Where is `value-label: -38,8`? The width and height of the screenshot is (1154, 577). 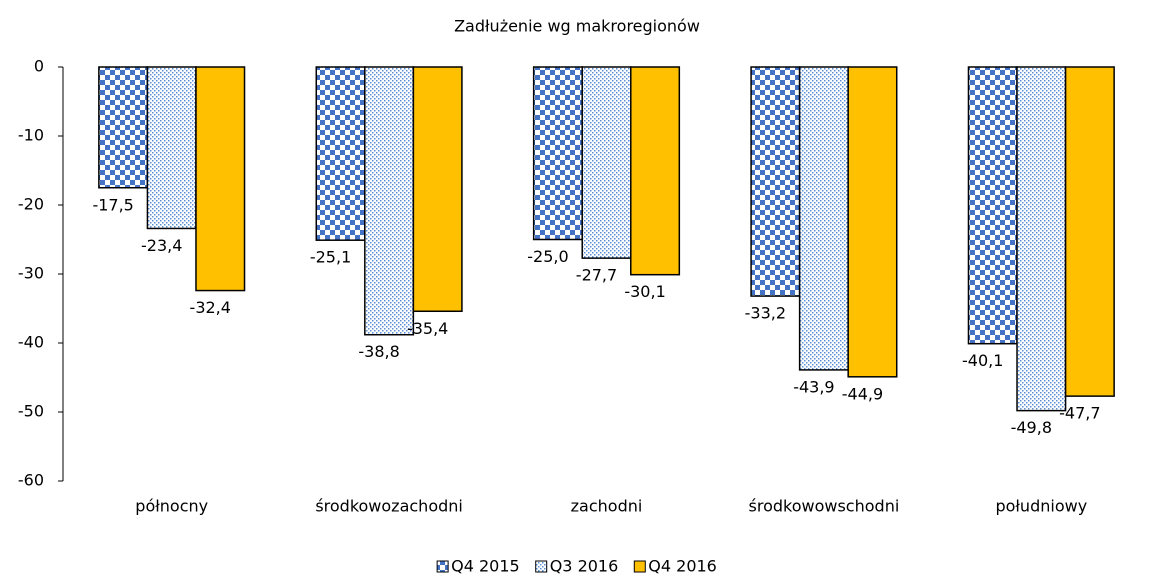
value-label: -38,8 is located at coordinates (378, 351).